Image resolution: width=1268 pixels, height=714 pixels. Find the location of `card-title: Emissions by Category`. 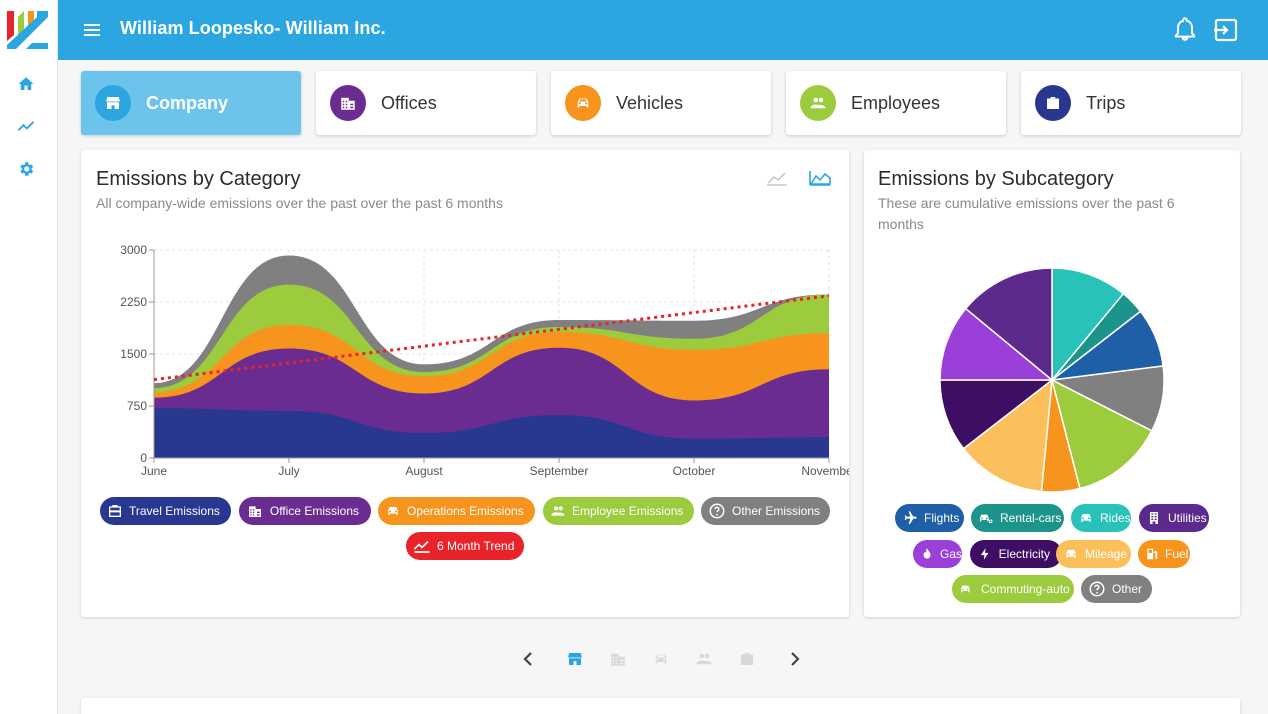

card-title: Emissions by Category is located at coordinates (198, 179).